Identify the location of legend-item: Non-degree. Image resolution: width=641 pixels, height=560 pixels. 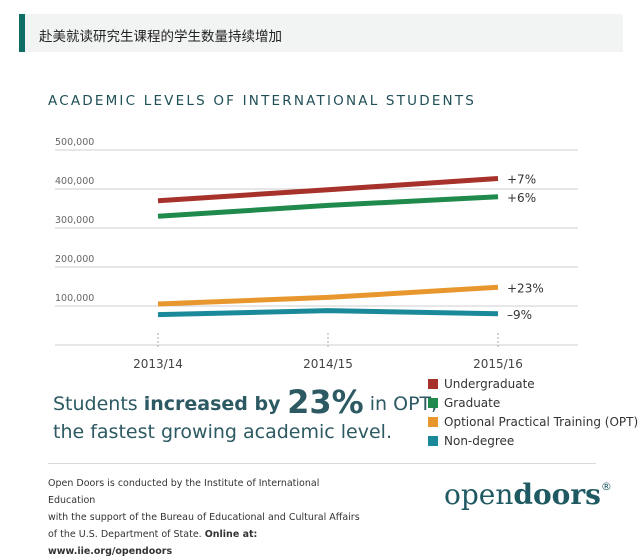
(533, 440).